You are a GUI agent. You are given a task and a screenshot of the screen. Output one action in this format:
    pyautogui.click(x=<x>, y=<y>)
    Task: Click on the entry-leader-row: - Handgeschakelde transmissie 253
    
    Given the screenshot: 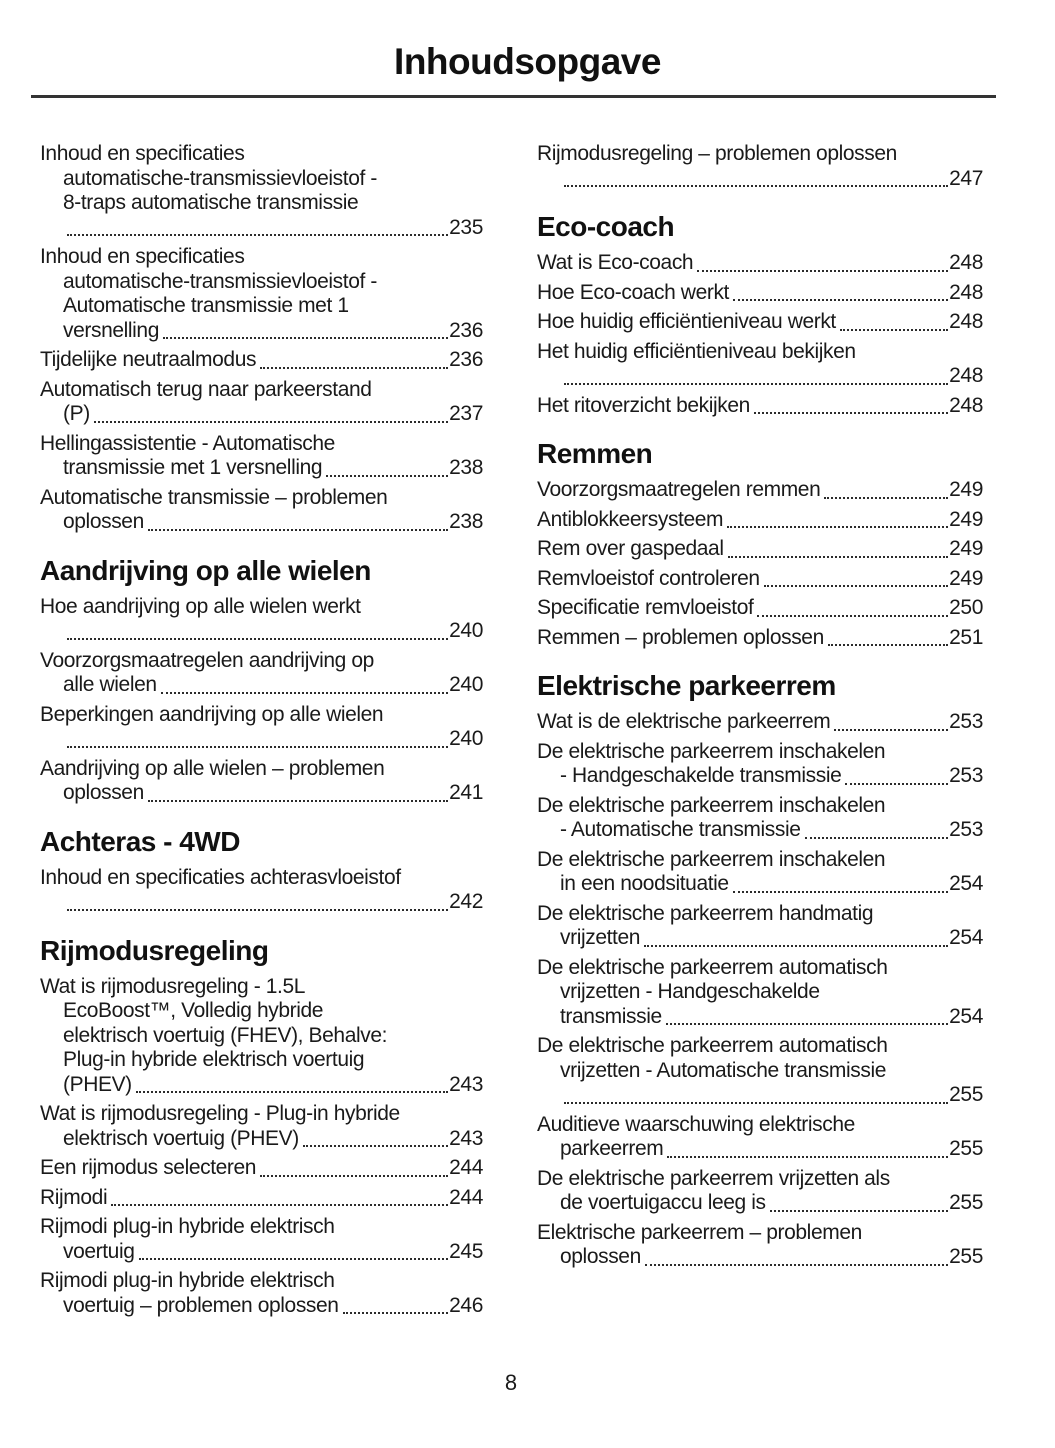 What is the action you would take?
    pyautogui.click(x=760, y=776)
    